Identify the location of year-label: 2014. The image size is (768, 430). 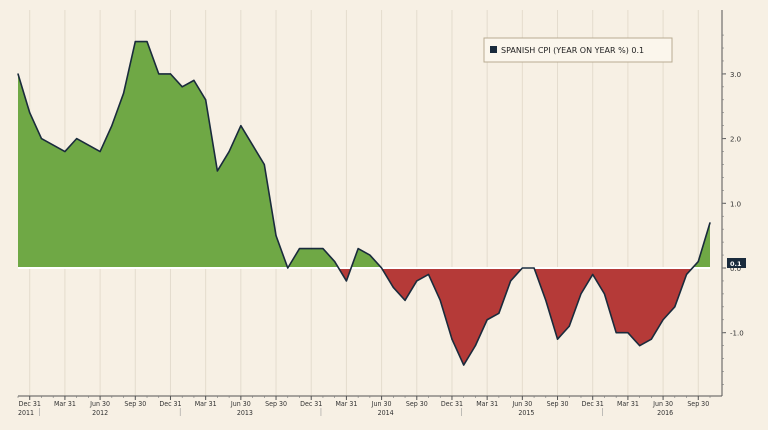
(386, 413).